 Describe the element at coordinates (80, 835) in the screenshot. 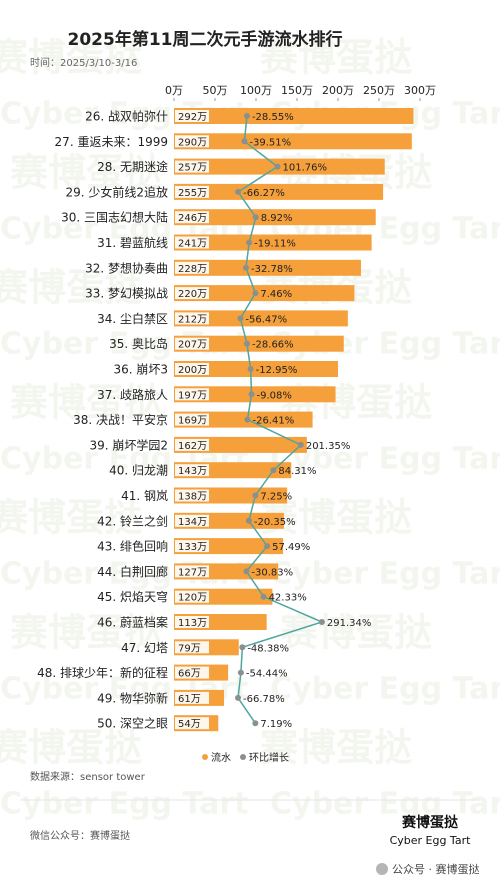

I see `wechat: 微信公众号：赛博蛋挞` at that location.